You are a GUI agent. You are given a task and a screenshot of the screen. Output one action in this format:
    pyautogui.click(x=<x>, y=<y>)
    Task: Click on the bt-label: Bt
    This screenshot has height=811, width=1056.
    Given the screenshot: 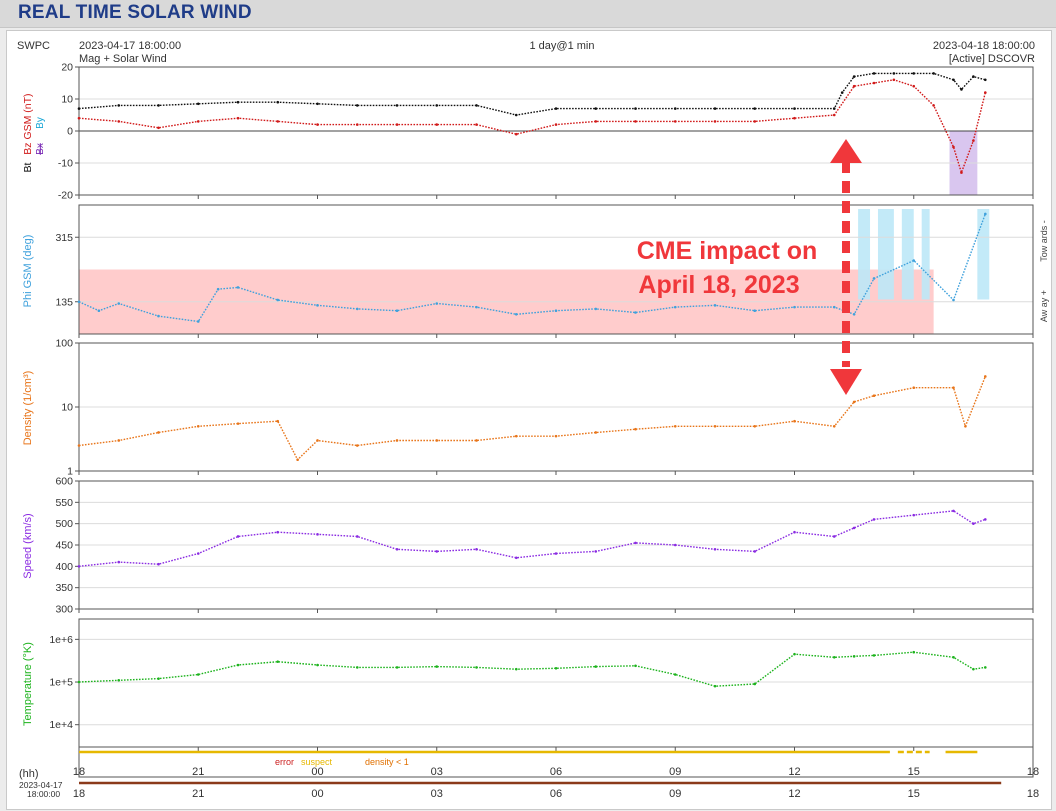 What is the action you would take?
    pyautogui.click(x=28, y=168)
    